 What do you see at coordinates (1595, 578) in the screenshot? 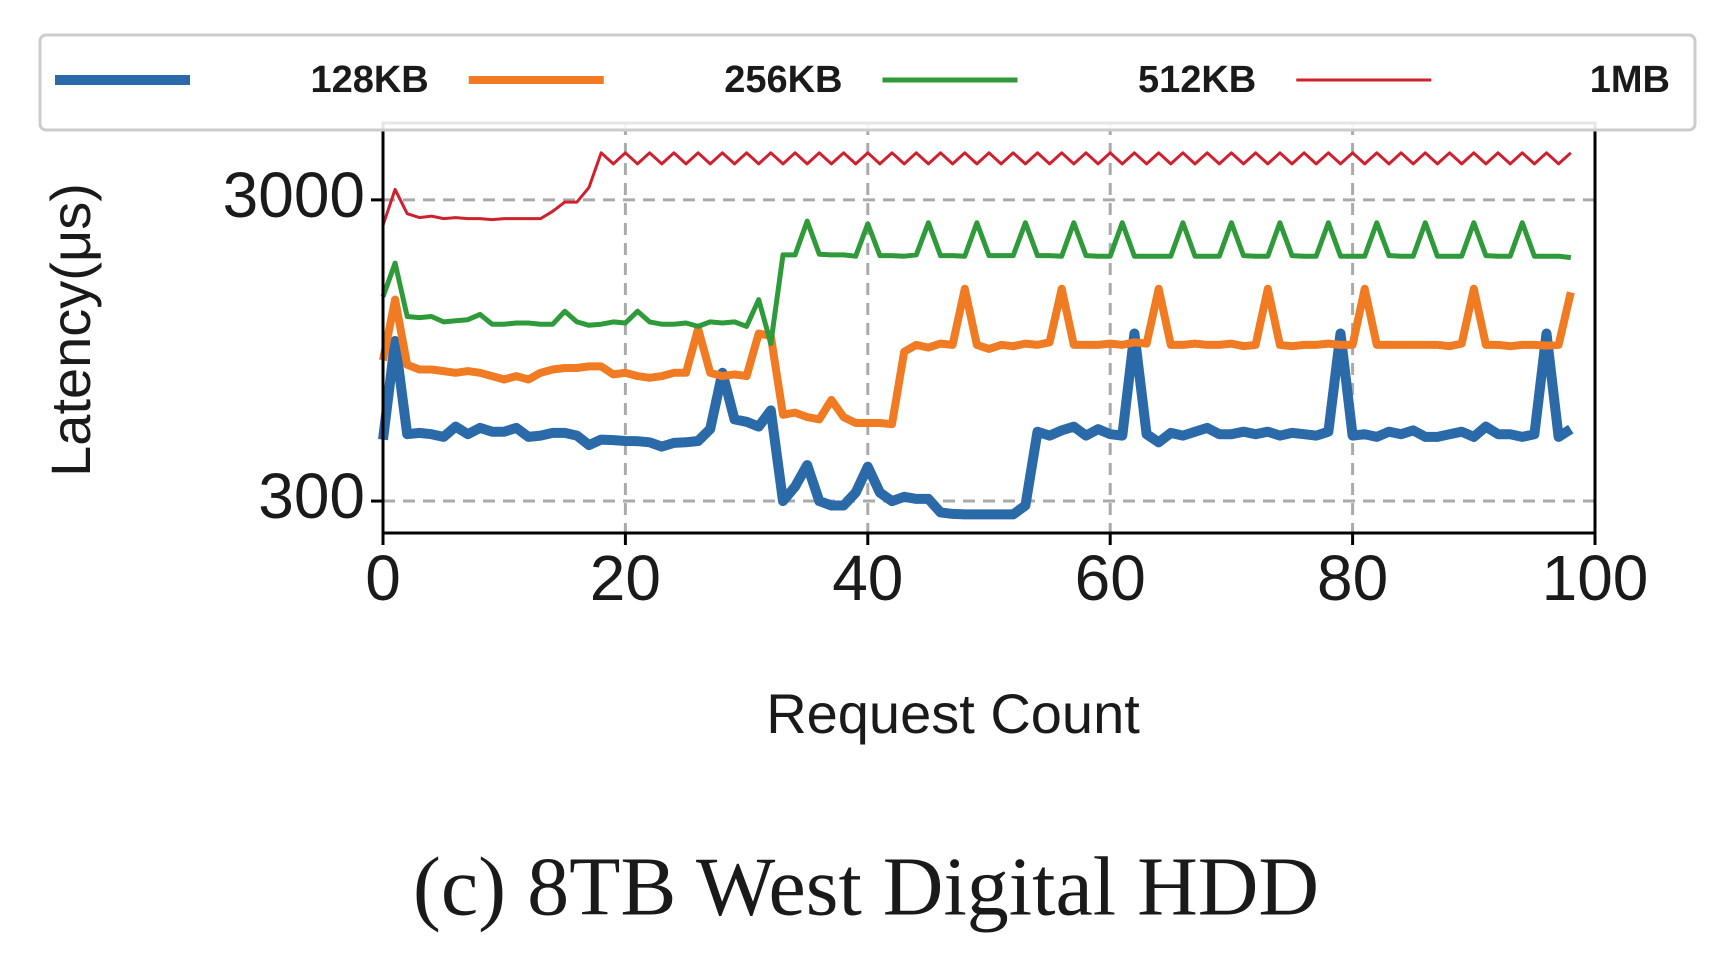
I see `x-tick-label: 100` at bounding box center [1595, 578].